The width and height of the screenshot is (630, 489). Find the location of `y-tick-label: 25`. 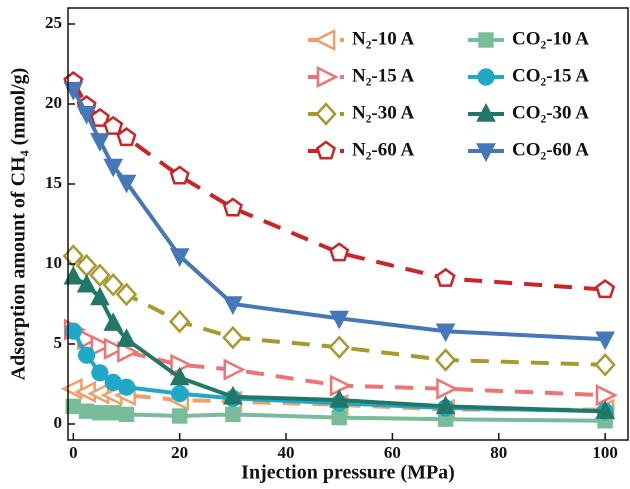

y-tick-label: 25 is located at coordinates (53, 22).